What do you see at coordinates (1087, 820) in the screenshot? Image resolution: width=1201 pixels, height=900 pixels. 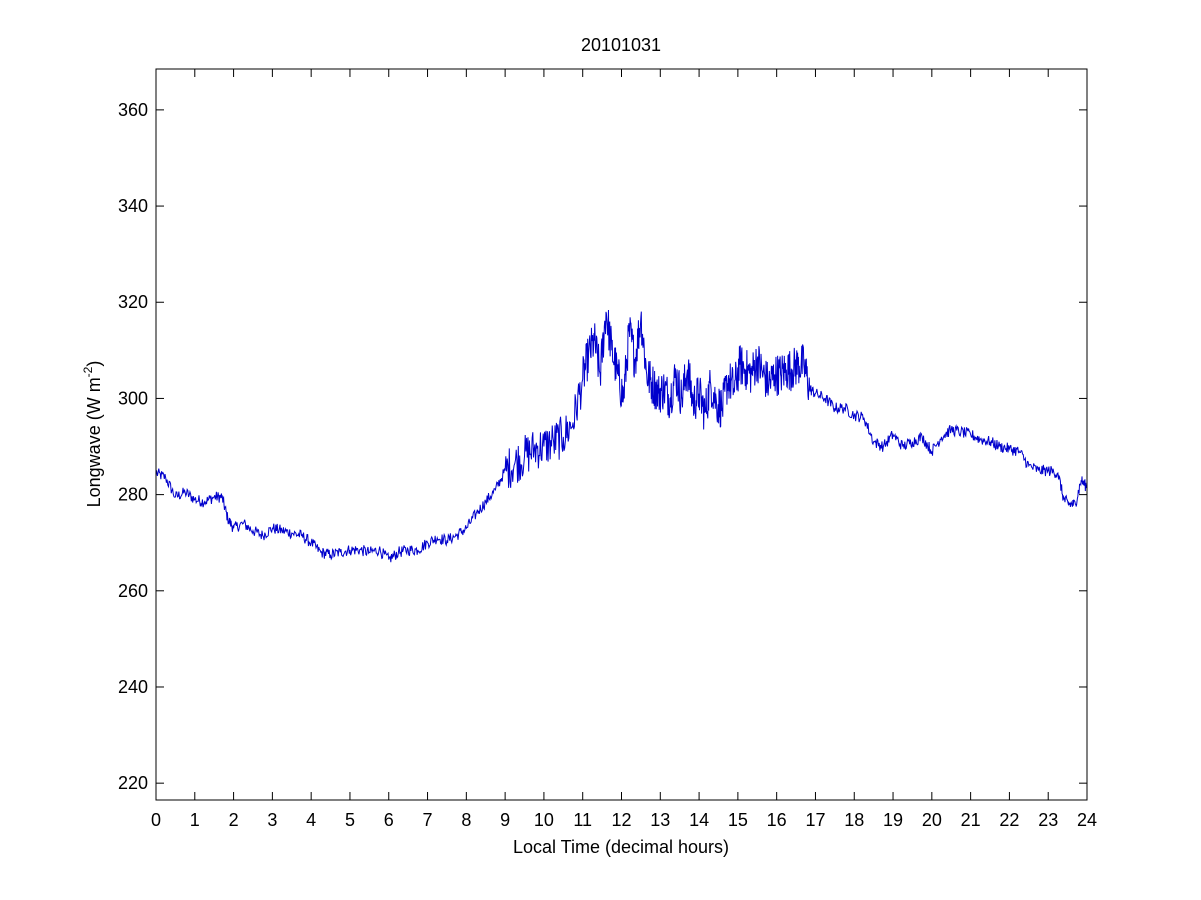 I see `x-tick-label: 24` at bounding box center [1087, 820].